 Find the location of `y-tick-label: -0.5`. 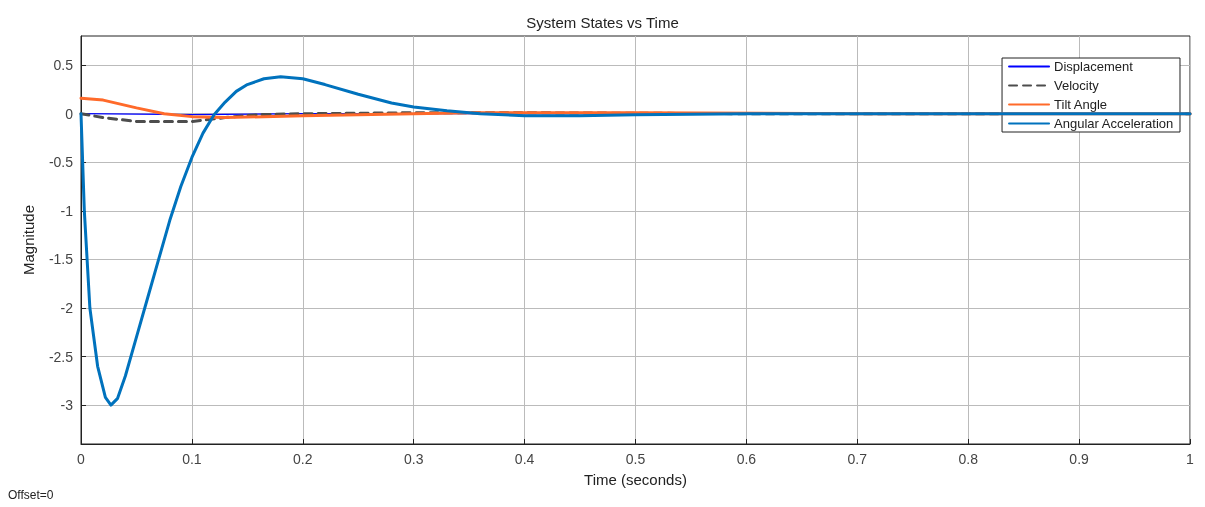

y-tick-label: -0.5 is located at coordinates (61, 162).